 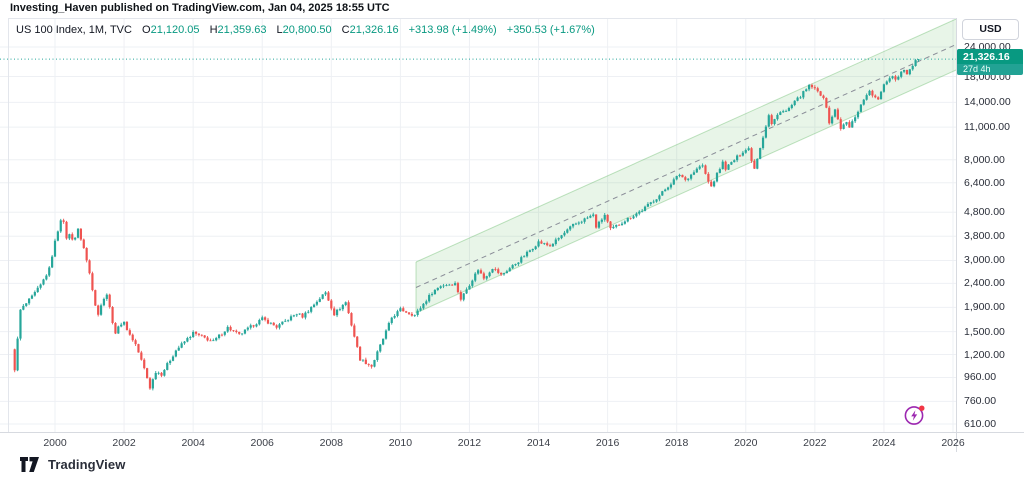 What do you see at coordinates (984, 307) in the screenshot?
I see `price-tick-label: 1,900.00` at bounding box center [984, 307].